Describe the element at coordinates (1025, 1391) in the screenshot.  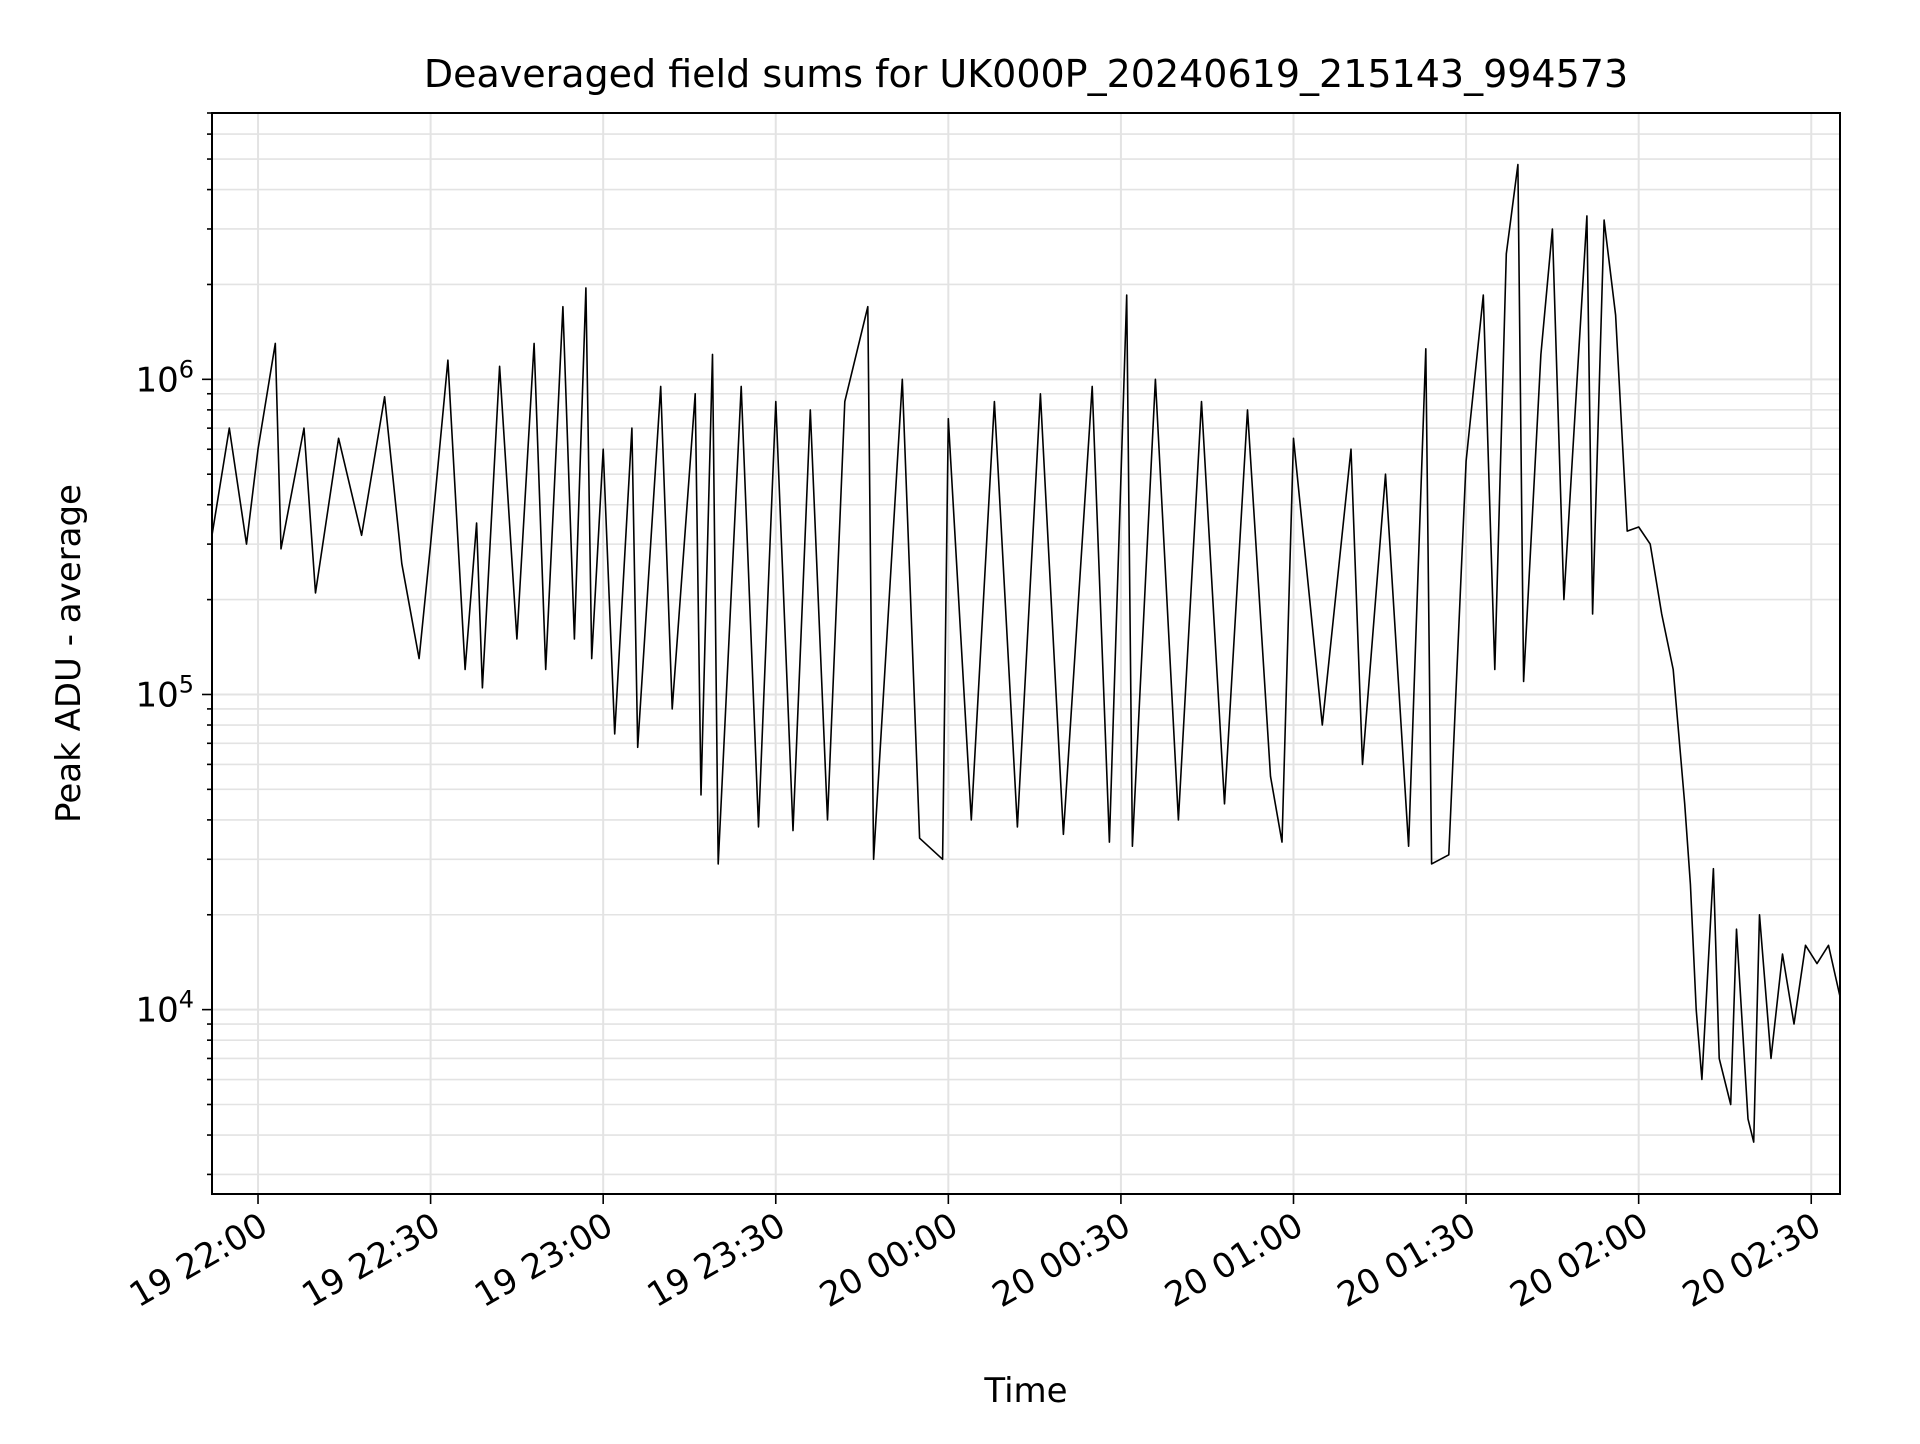
I see `x-axis-label: Time` at that location.